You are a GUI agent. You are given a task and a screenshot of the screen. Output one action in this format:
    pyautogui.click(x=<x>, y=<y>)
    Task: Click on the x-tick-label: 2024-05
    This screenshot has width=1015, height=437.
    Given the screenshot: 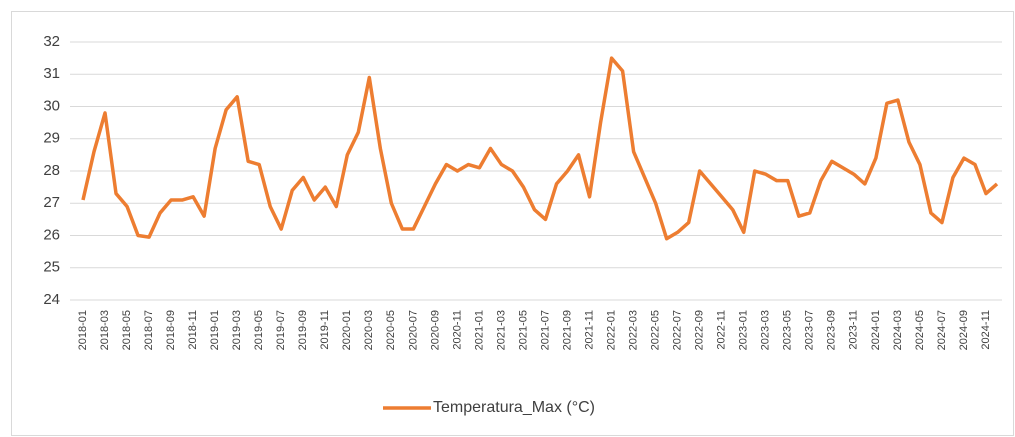 What is the action you would take?
    pyautogui.click(x=920, y=330)
    